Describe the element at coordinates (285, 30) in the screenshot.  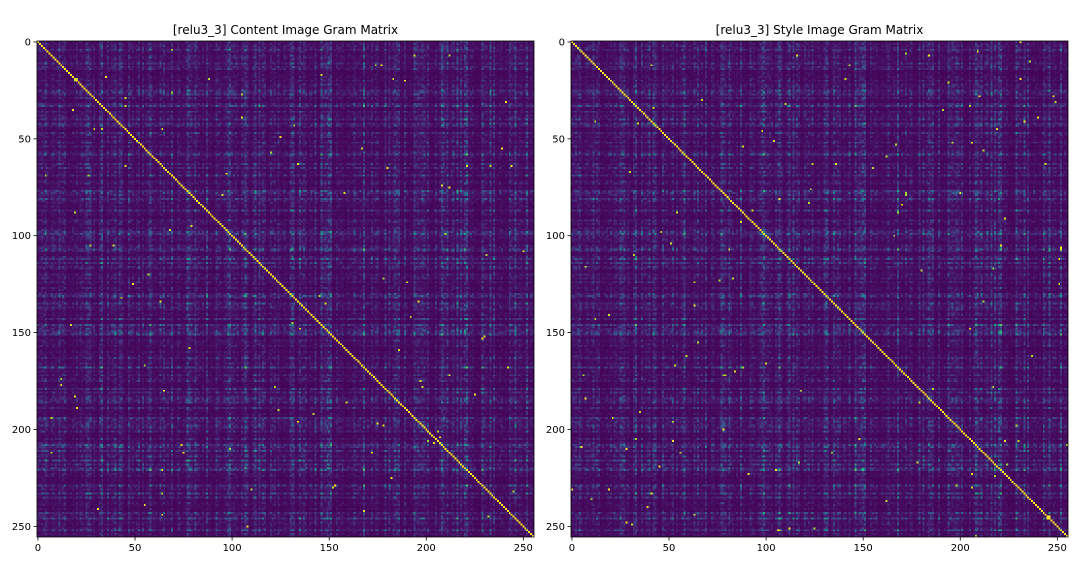
I see `chart-title: [relu3_3] Content Image Gram Matrix` at that location.